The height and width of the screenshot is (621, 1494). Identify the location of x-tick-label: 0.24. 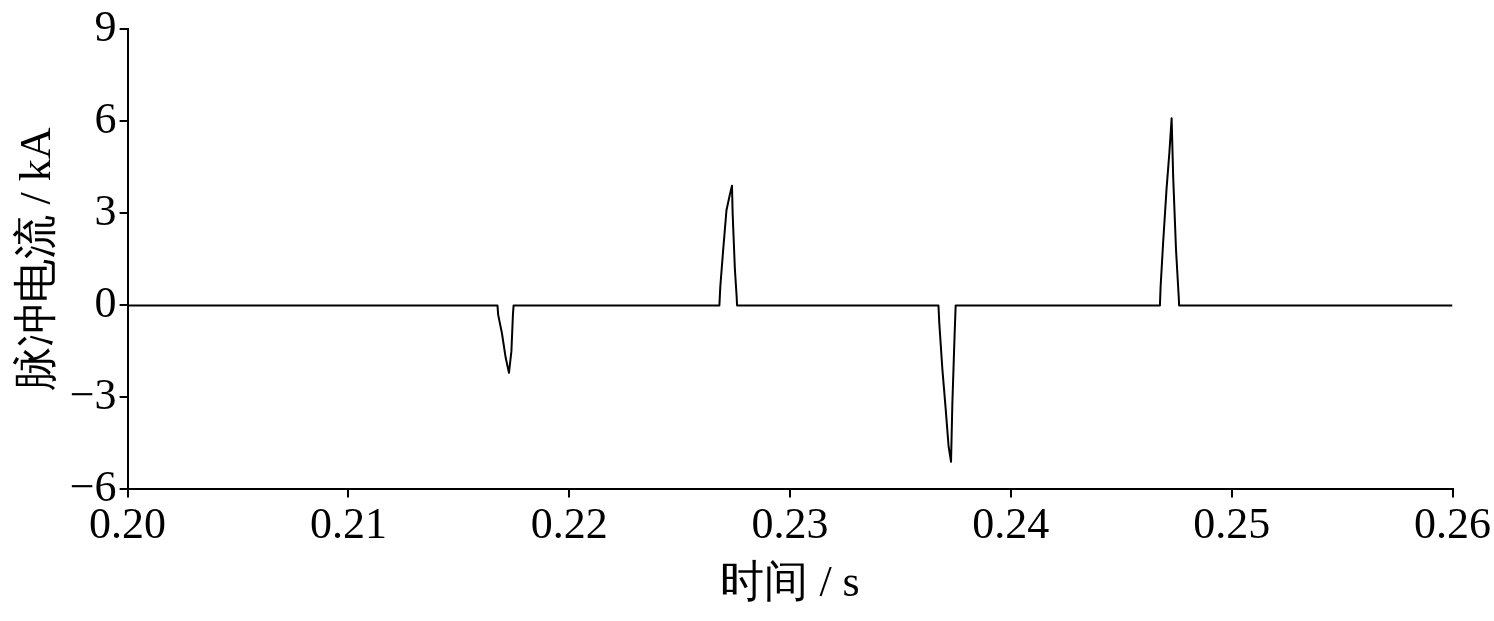
(1011, 524).